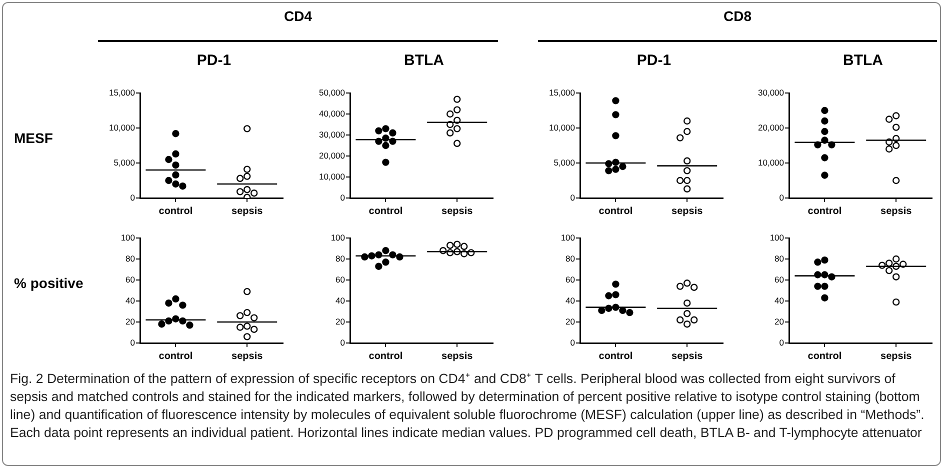  I want to click on caption: Fig. 2 Determination of the pattern of expression of specific receptors on CD4⁺ and CD8⁺ T cells. Peripheral blood was collected from eight survivors of sepsis and matched controls and stained for the indicated markers, followed by determination of percent positive relative to isotype control staining (bottom line) and quantification of fluorescence intensity by molecules of equivalent soluble fluorochrome (MESF) calculation (upper line) as described in “Methods”. Each data point represents an individual patient. Horizontal lines indicate median values. PD programmed cell death, BTLA B- and T-lymphocyte attenuator, so click(468, 406).